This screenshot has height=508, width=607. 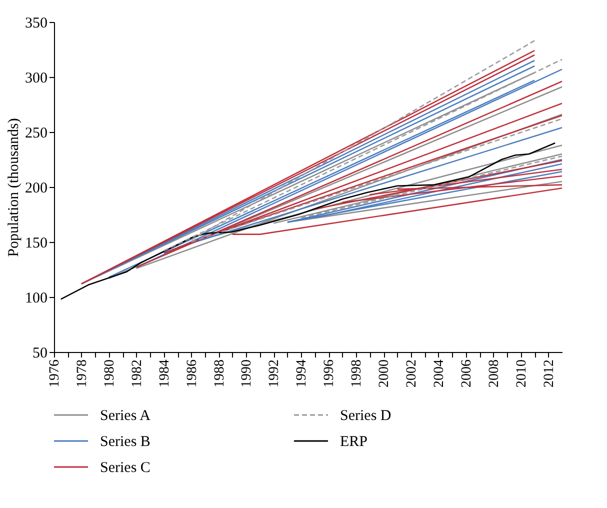 What do you see at coordinates (439, 374) in the screenshot?
I see `x-tick-label: 2004` at bounding box center [439, 374].